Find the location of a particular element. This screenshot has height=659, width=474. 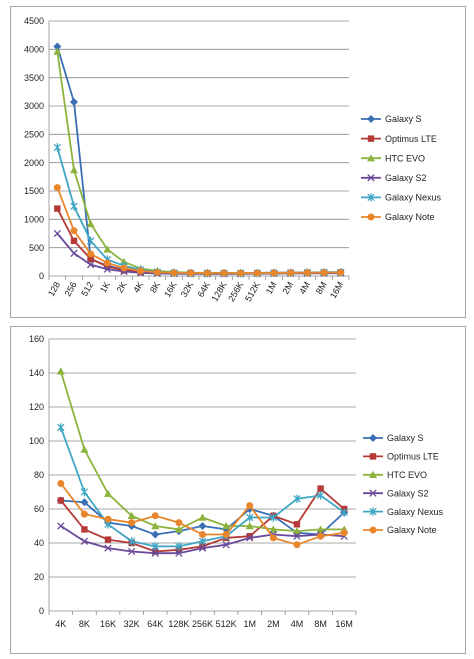

series-galaxy-note is located at coordinates (202, 514).